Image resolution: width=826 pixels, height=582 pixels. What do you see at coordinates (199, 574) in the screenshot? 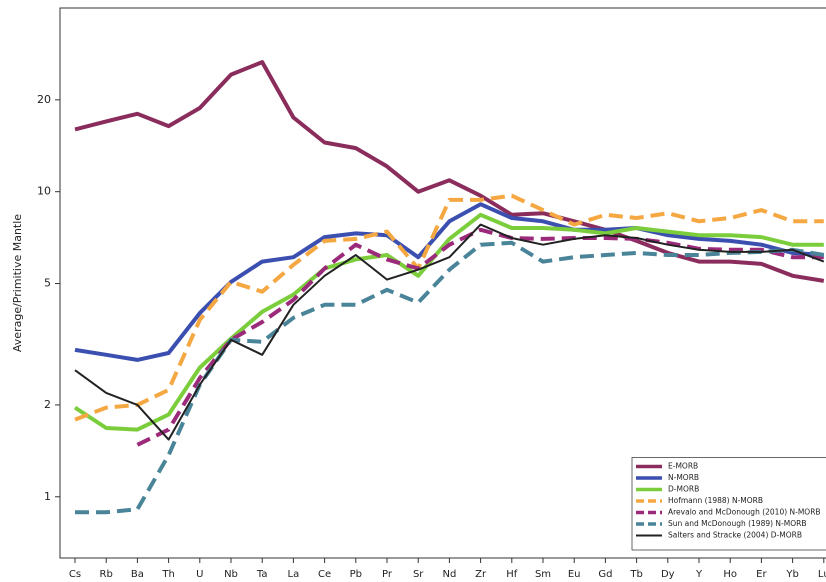
I see `x-tick-label: U` at bounding box center [199, 574].